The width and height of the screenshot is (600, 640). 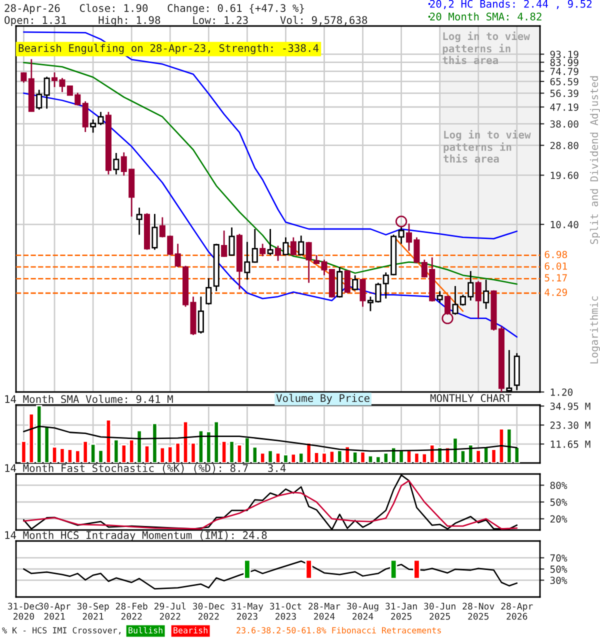 I want to click on x-tick-label: 30-Jun 2025, so click(x=440, y=611).